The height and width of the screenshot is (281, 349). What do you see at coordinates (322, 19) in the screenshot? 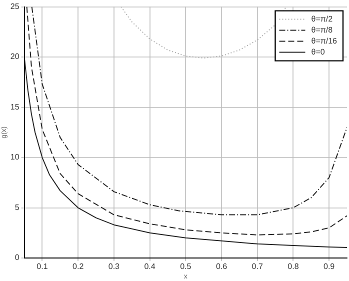
I see `legend-label: θ=π/2` at bounding box center [322, 19].